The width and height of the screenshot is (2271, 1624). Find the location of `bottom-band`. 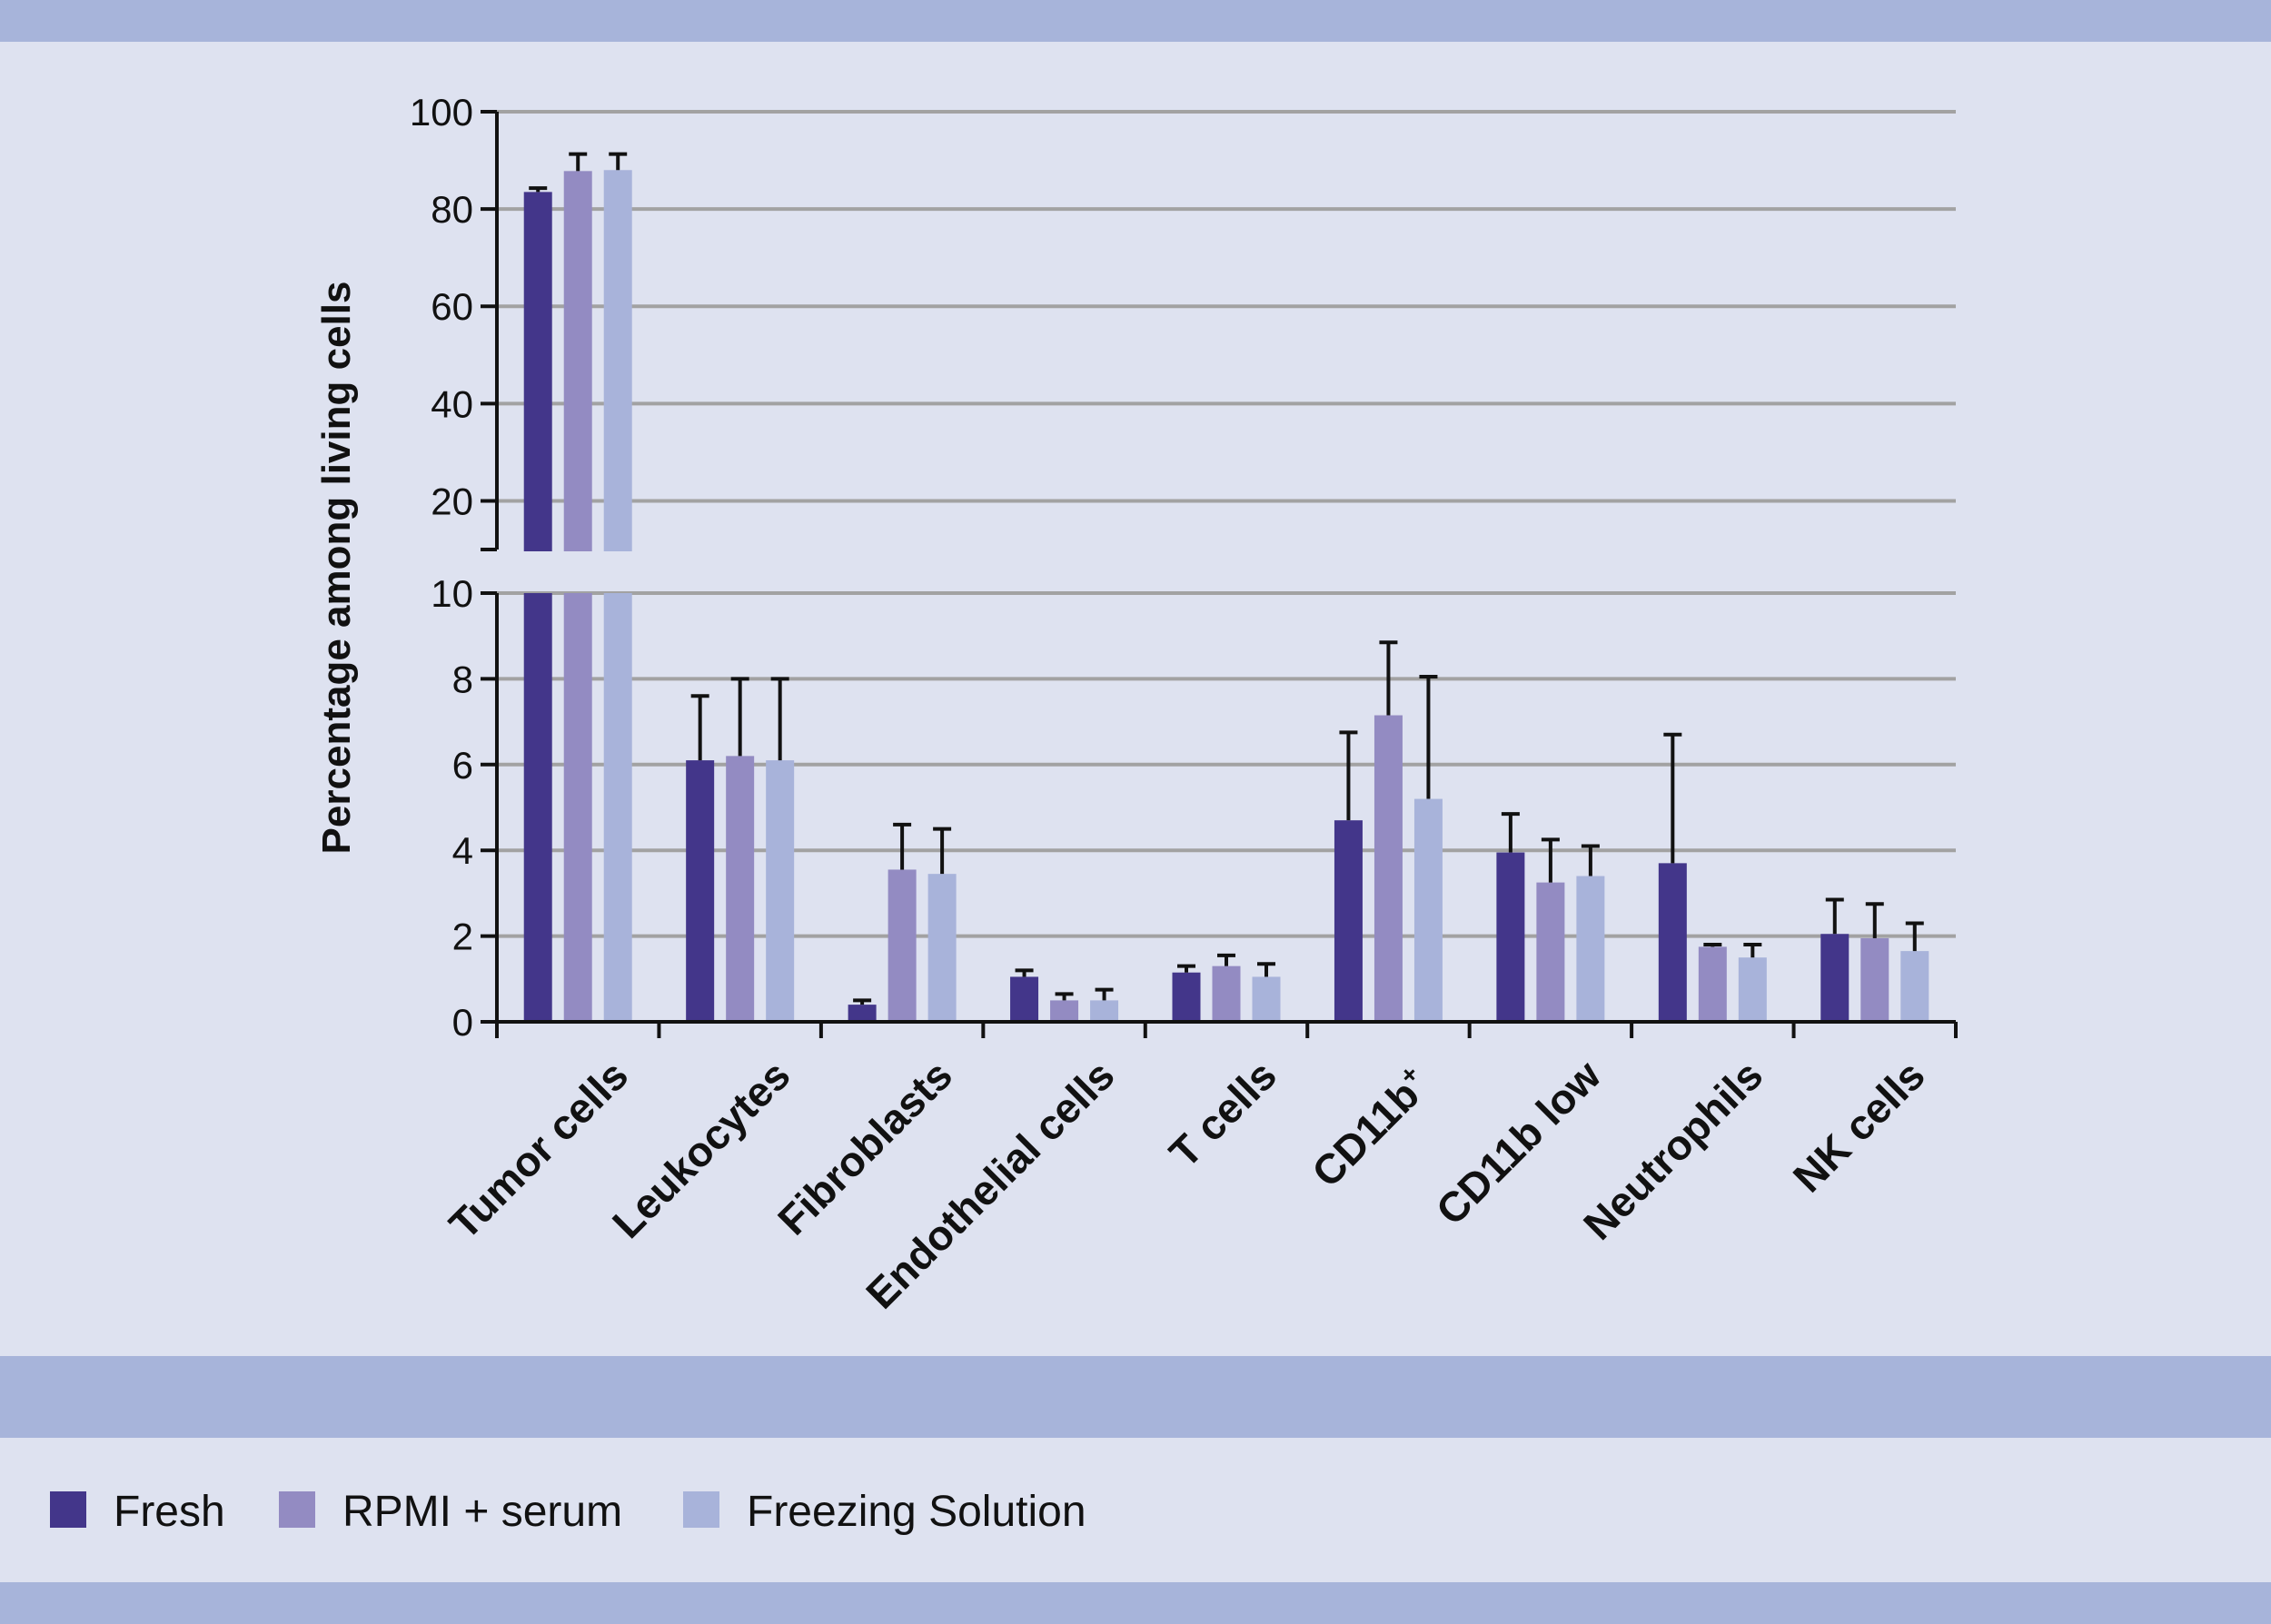

bottom-band is located at coordinates (1135, 1603).